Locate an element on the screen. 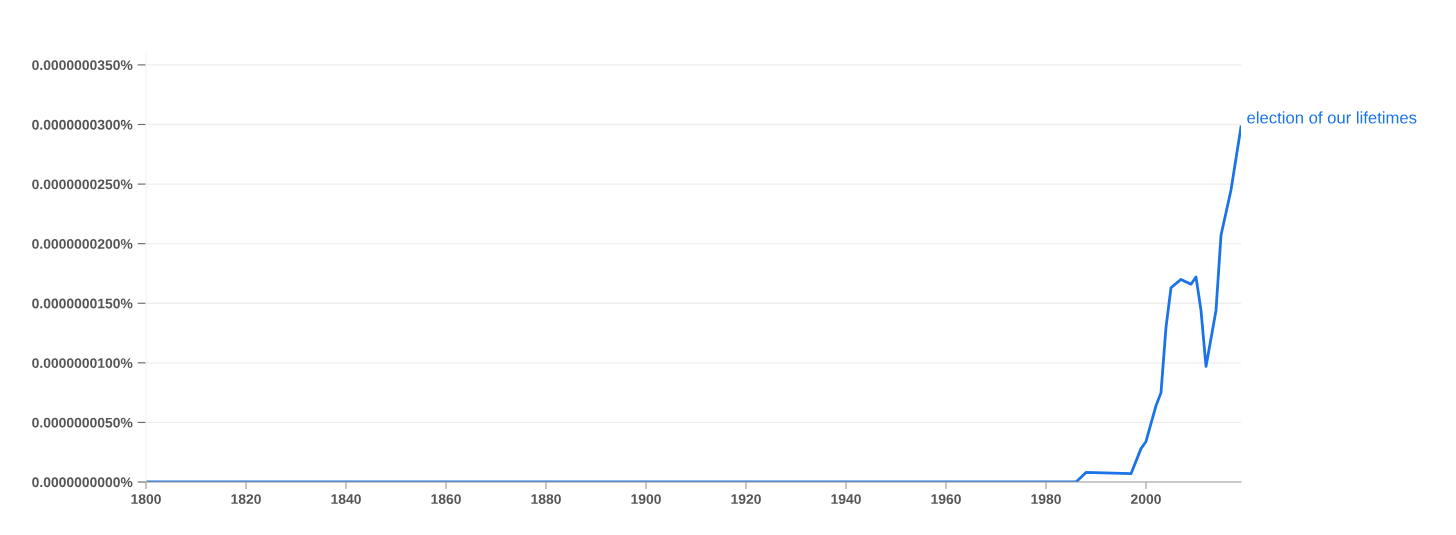 The width and height of the screenshot is (1456, 535). y-tick-label: 0.0000000150% is located at coordinates (82, 303).